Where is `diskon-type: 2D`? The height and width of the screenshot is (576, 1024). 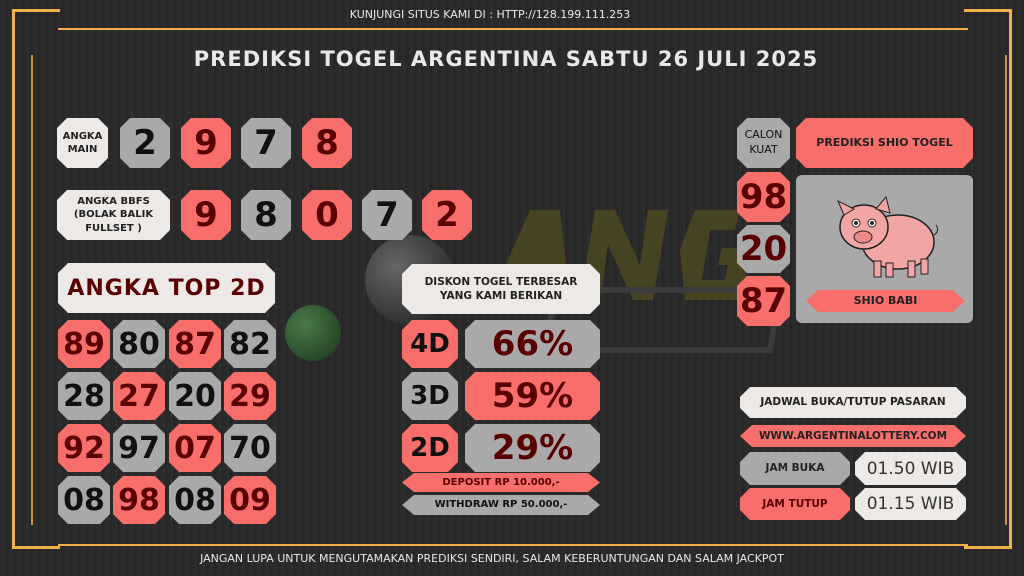 diskon-type: 2D is located at coordinates (430, 448).